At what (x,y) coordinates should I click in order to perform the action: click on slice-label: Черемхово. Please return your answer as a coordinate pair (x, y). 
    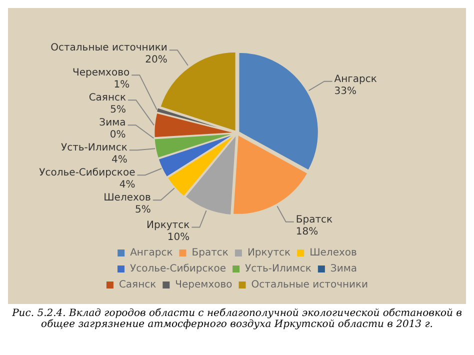
    Looking at the image, I should click on (101, 73).